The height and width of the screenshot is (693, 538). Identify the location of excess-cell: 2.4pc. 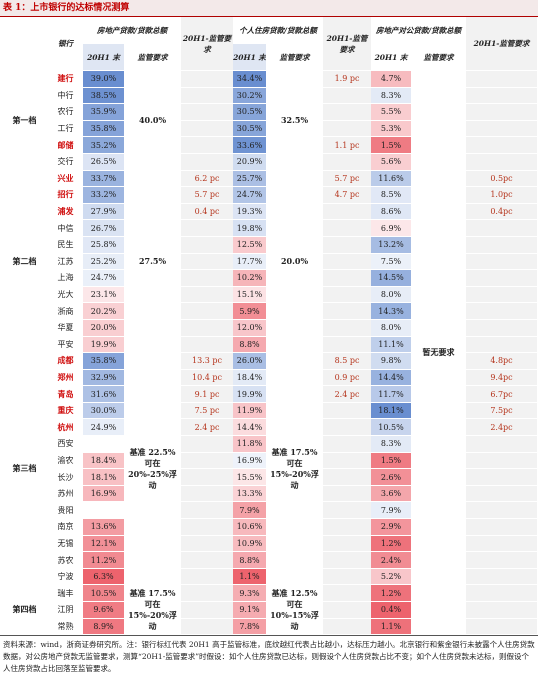
(501, 427).